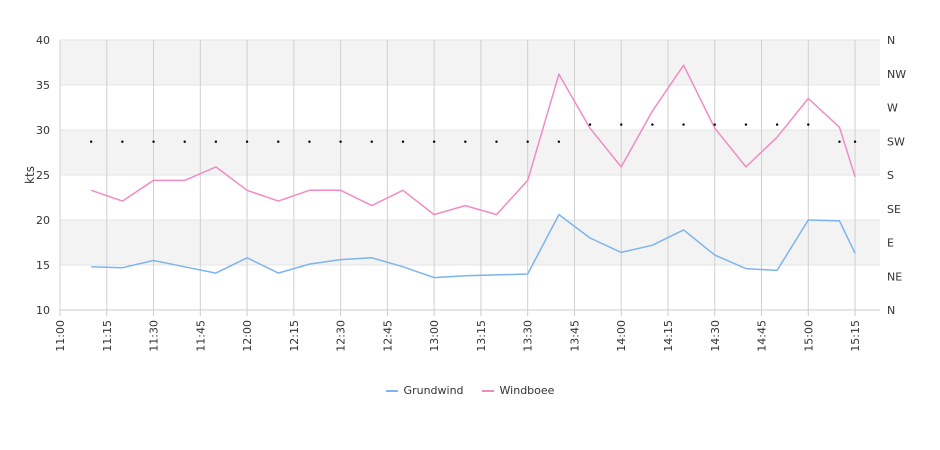  What do you see at coordinates (341, 336) in the screenshot?
I see `x-tick-label: 12:30` at bounding box center [341, 336].